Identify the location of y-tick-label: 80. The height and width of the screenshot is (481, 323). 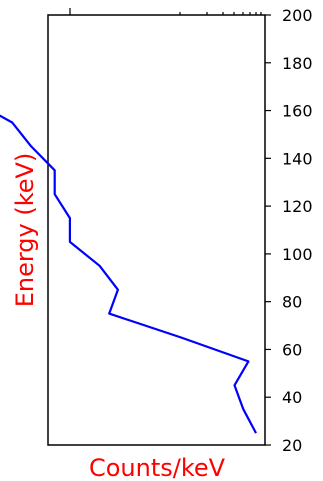
(292, 302).